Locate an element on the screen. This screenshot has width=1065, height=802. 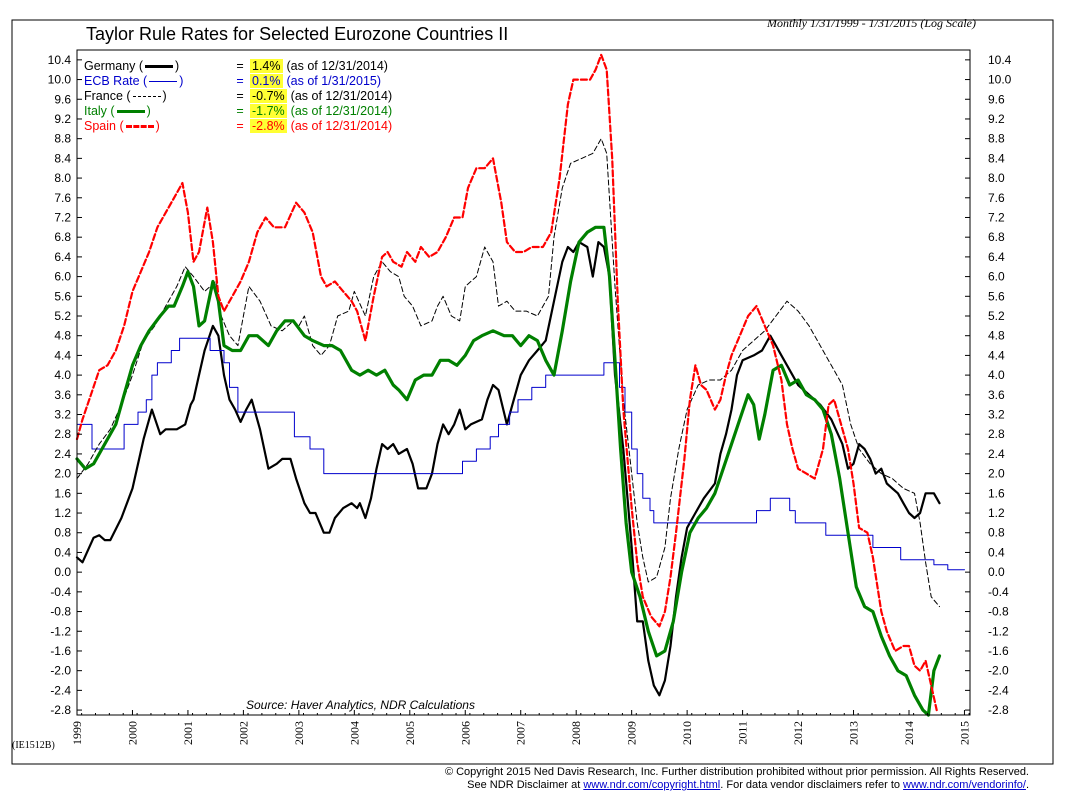
x-tick-label: 2012 is located at coordinates (798, 733).